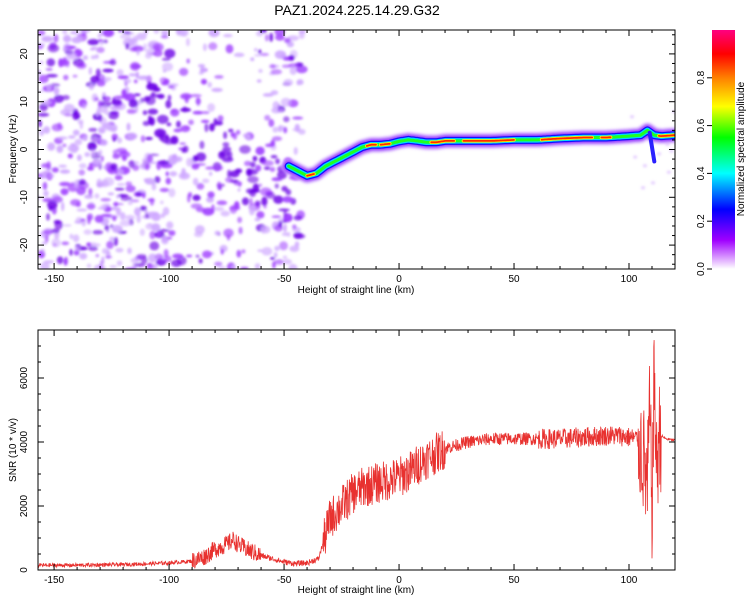 The width and height of the screenshot is (750, 600). Describe the element at coordinates (704, 173) in the screenshot. I see `colorbar-ticks: 0.0 0.2 0.4 0.6 0.8` at that location.